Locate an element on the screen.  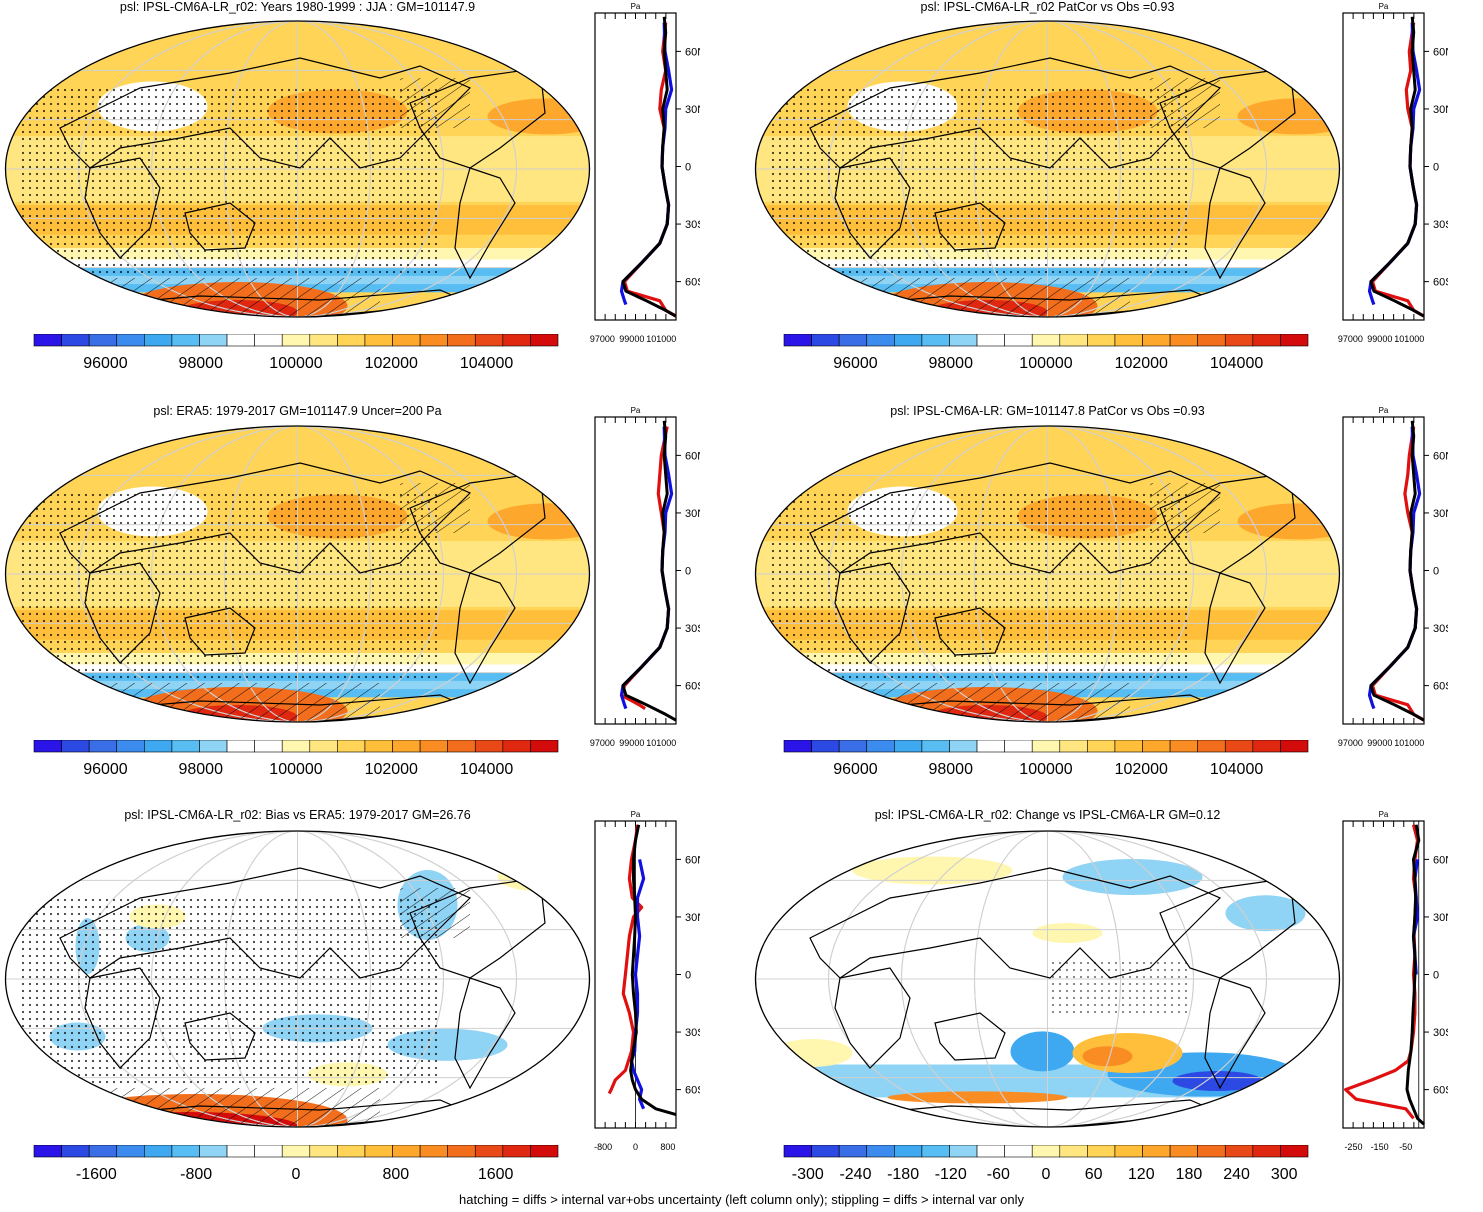
x-tick-label: 99000 is located at coordinates (631, 743).